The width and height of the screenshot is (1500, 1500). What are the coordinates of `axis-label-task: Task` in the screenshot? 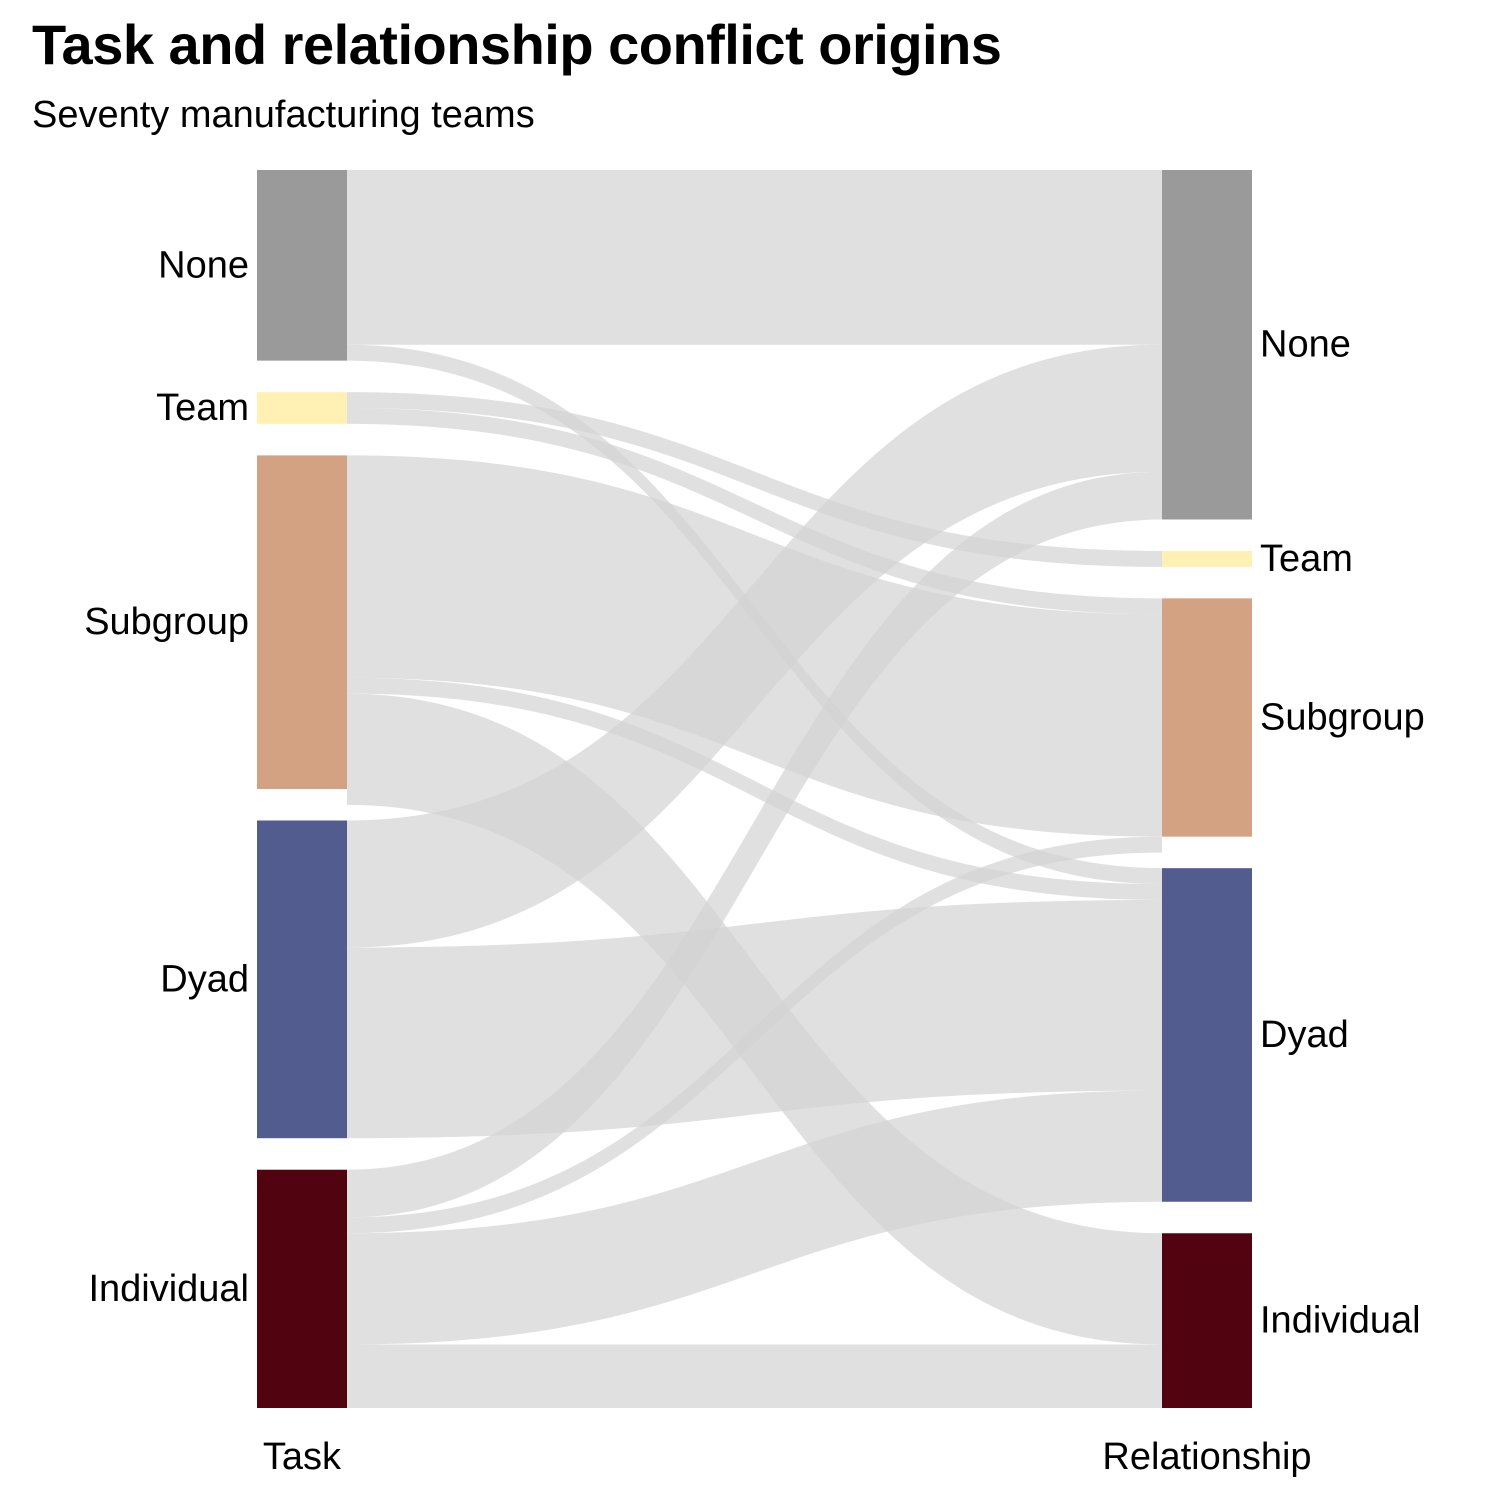 It's located at (302, 1457).